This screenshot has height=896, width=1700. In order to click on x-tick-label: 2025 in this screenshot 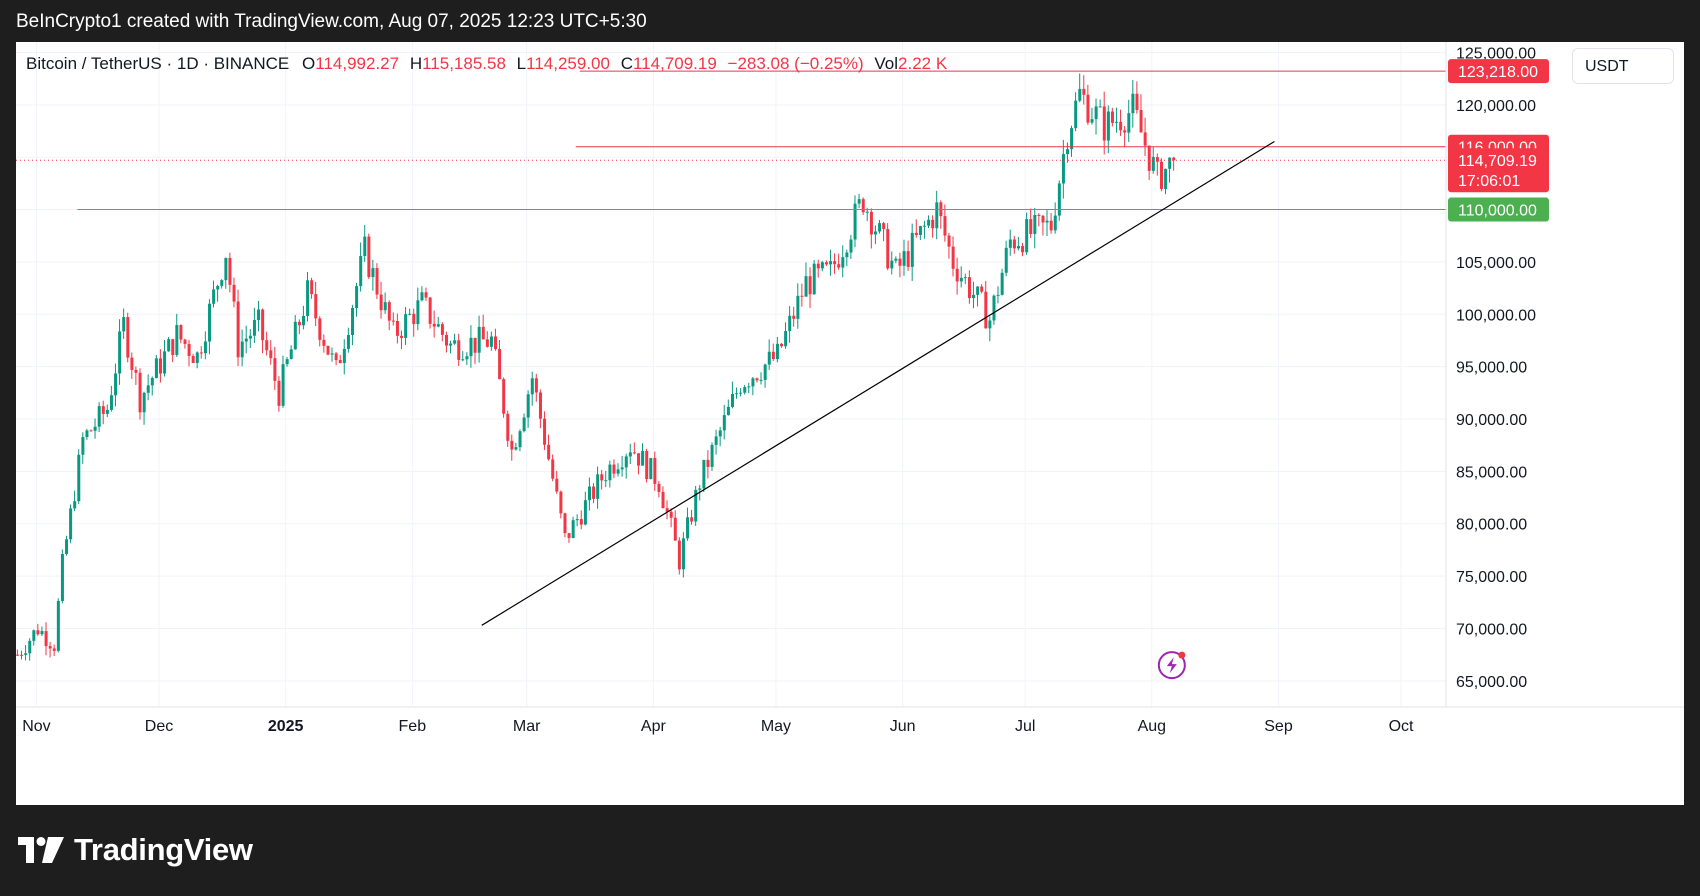, I will do `click(286, 726)`.